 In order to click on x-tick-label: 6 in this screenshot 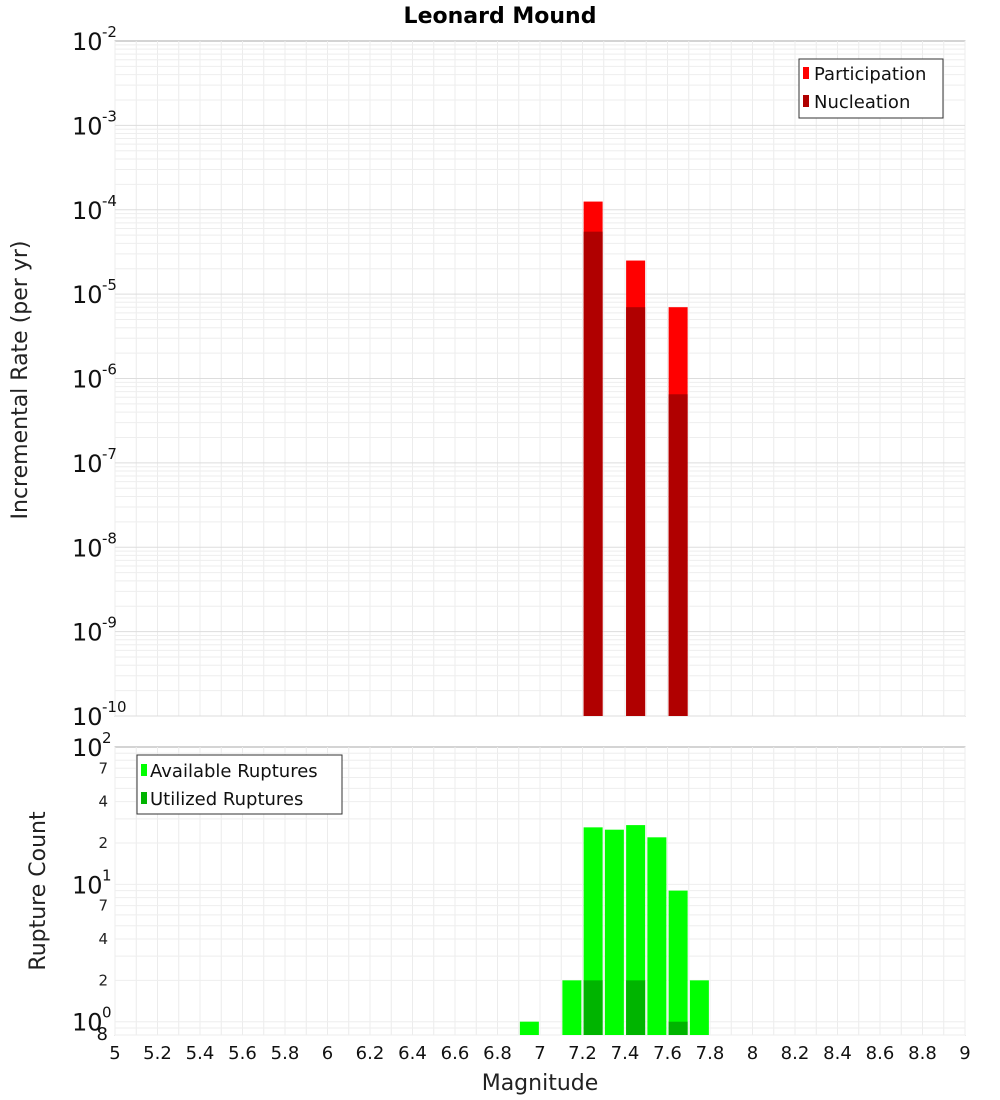, I will do `click(327, 1053)`.